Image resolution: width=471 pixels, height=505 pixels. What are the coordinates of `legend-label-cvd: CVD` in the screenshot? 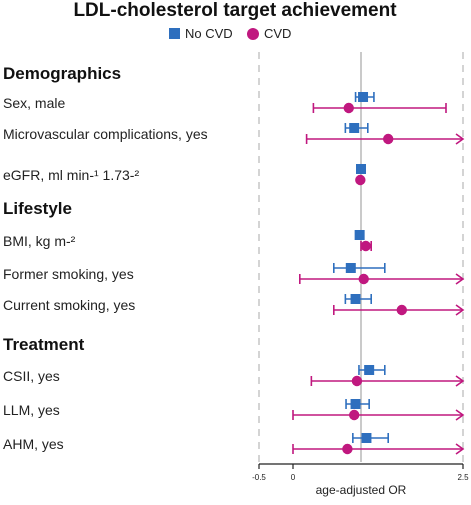 It's located at (277, 33).